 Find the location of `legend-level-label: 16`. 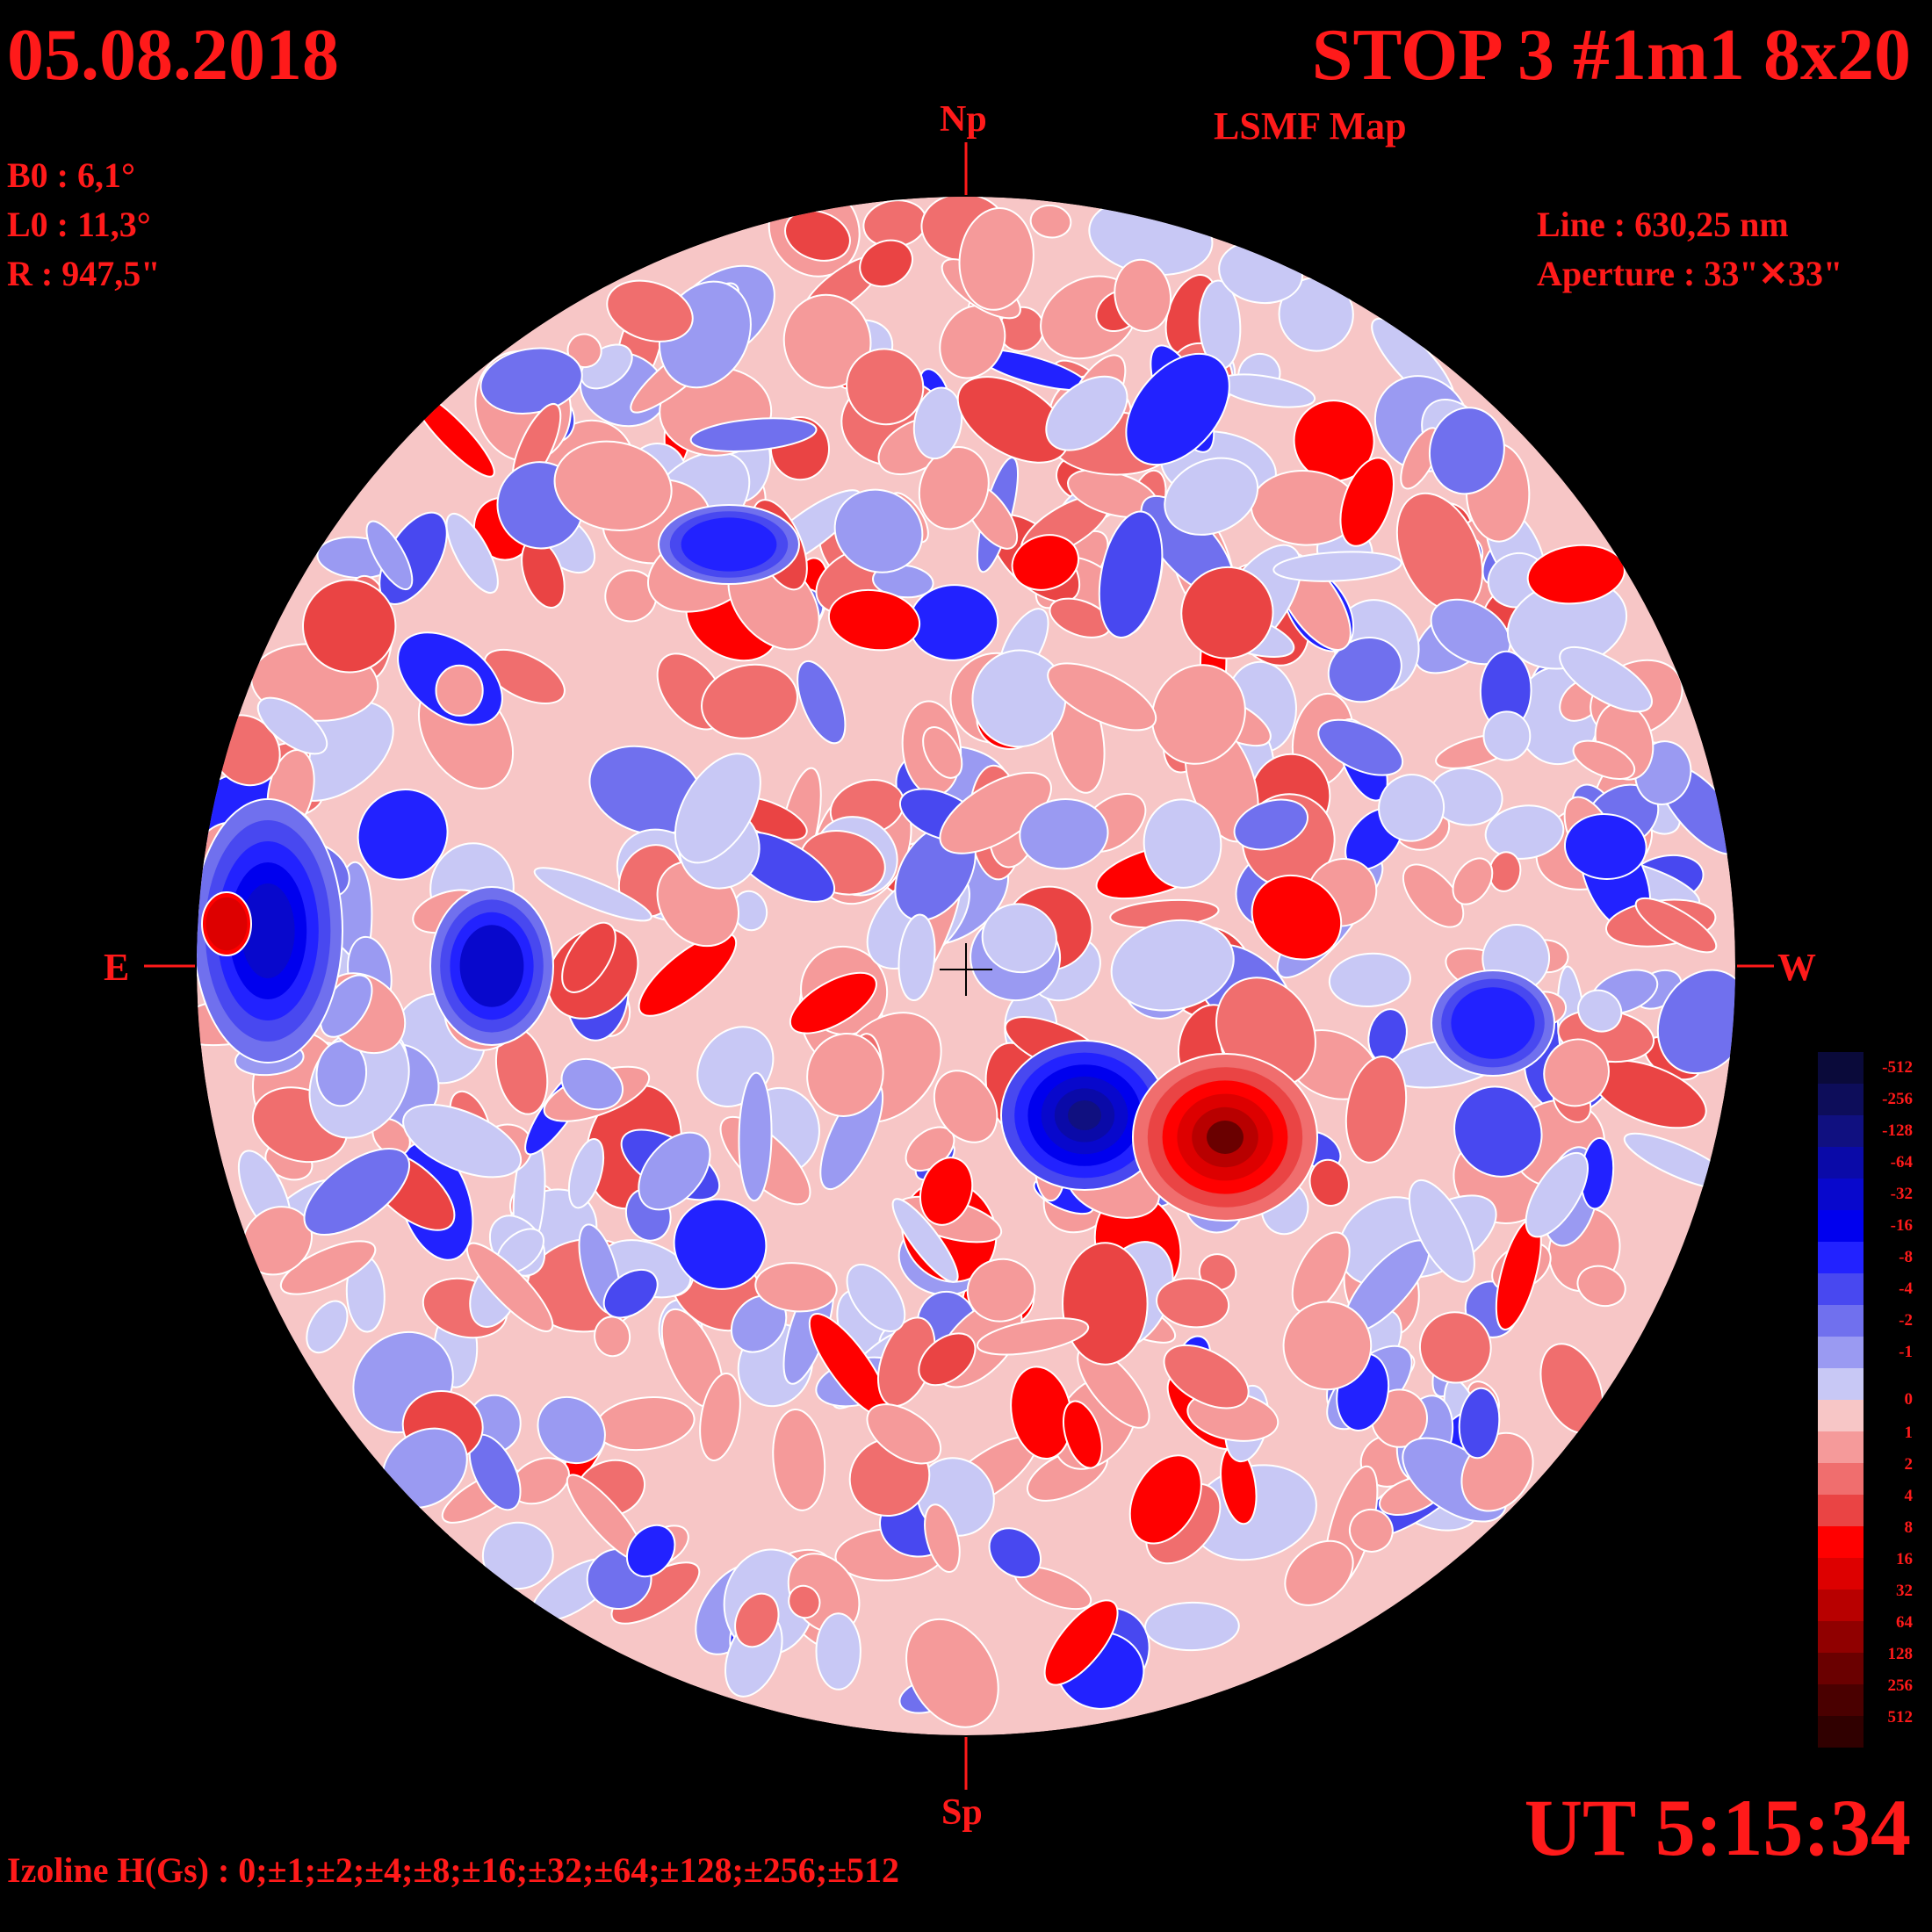

legend-level-label: 16 is located at coordinates (1904, 1559).